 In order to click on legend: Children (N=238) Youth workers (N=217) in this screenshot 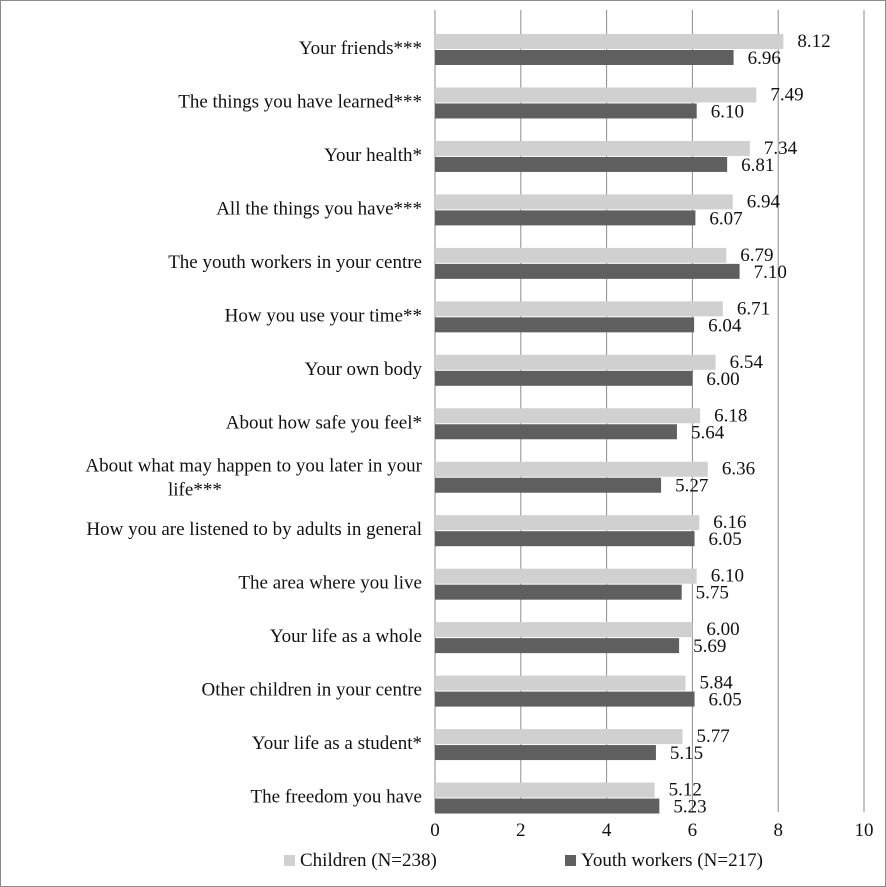, I will do `click(523, 860)`.